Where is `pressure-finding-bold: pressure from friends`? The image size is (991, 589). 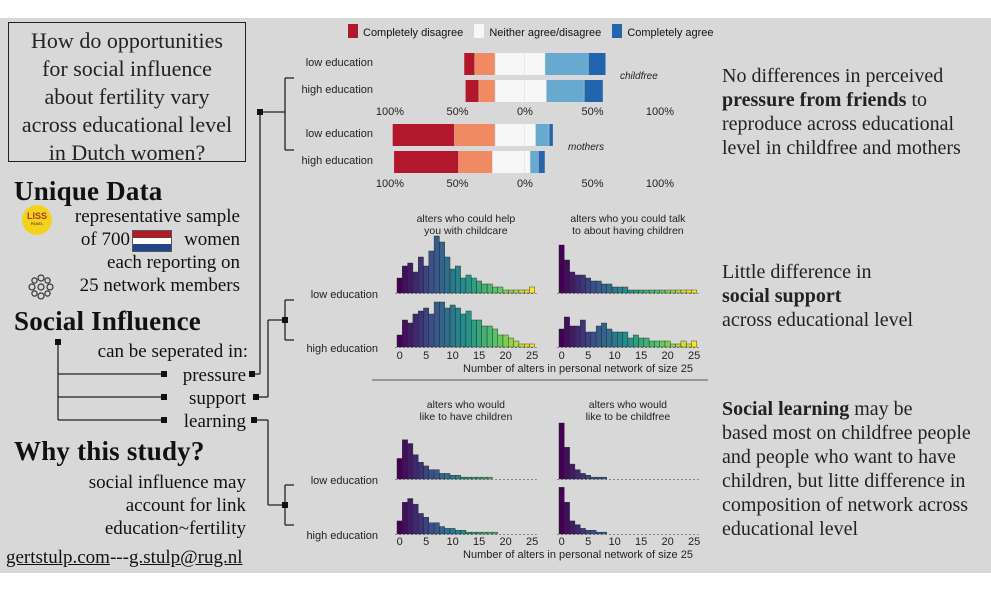
pressure-finding-bold: pressure from friends is located at coordinates (814, 100).